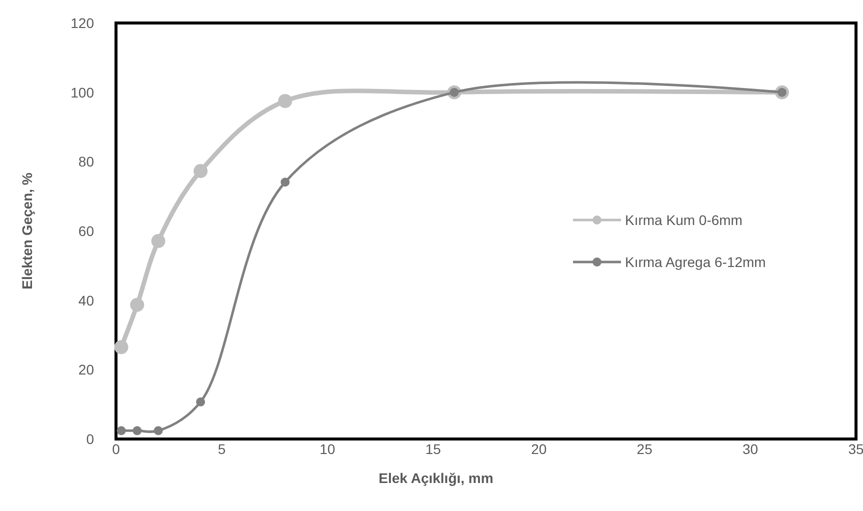  Describe the element at coordinates (82, 92) in the screenshot. I see `y-tick-label: 100` at that location.